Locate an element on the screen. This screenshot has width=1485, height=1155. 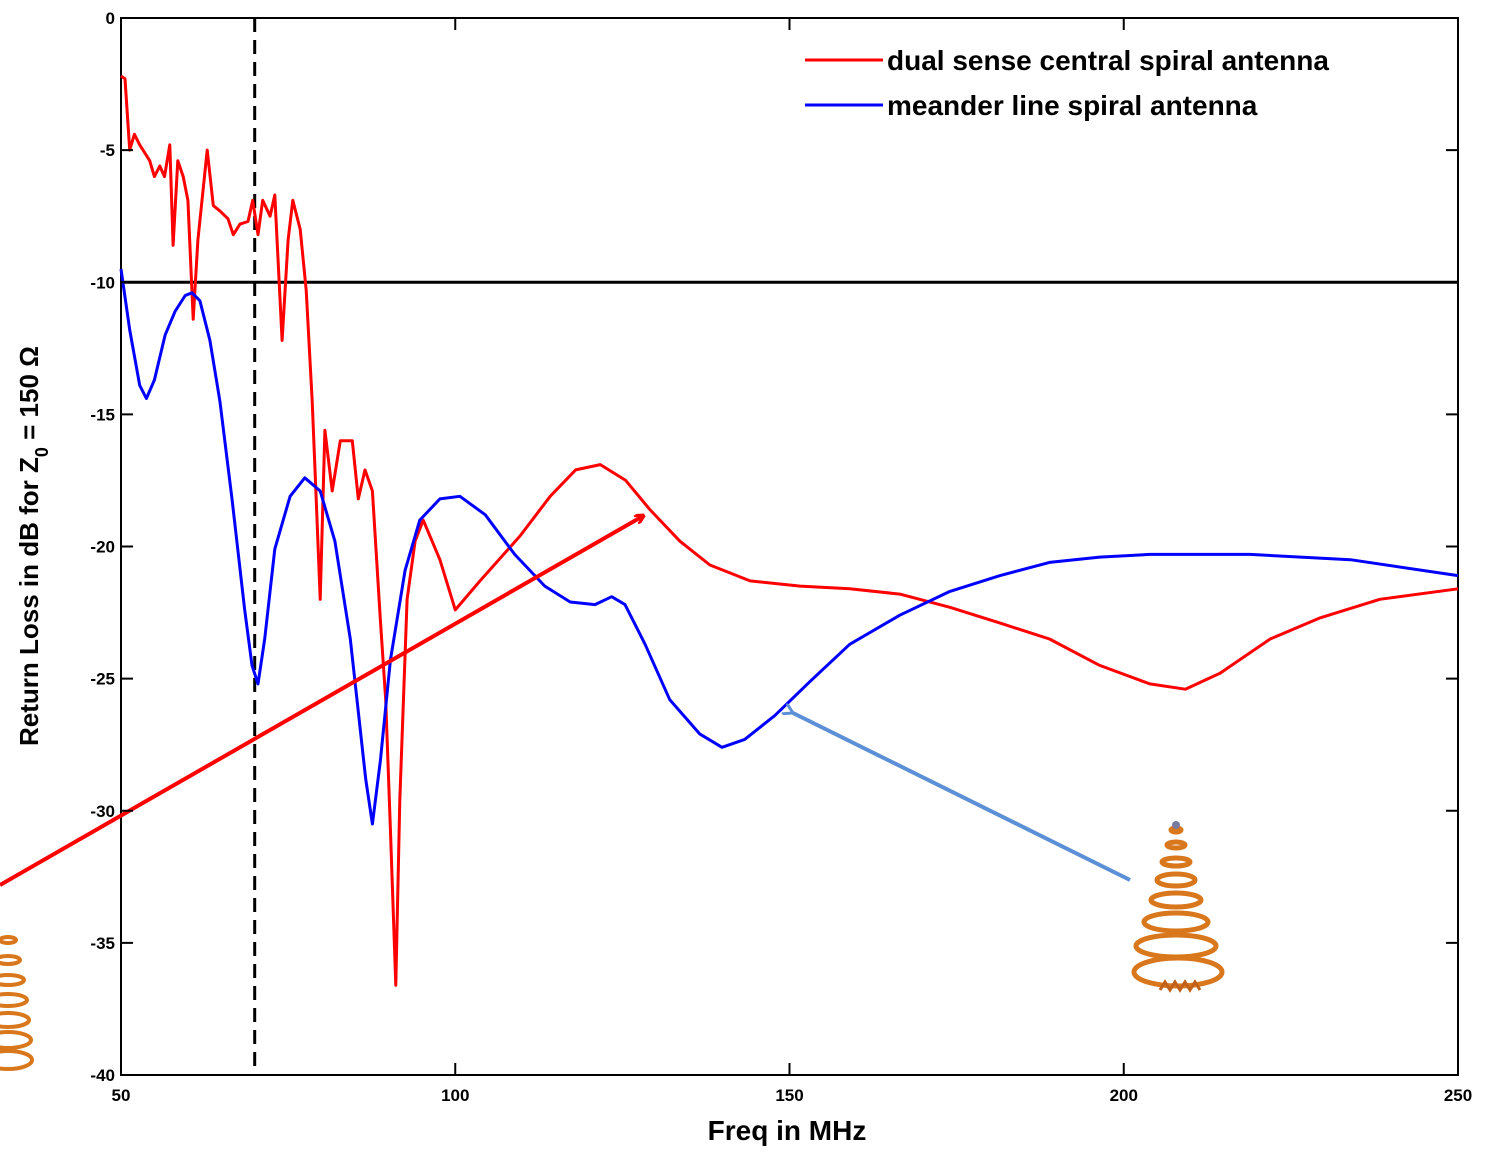
legend-label: meander line spiral antenna is located at coordinates (1072, 105).